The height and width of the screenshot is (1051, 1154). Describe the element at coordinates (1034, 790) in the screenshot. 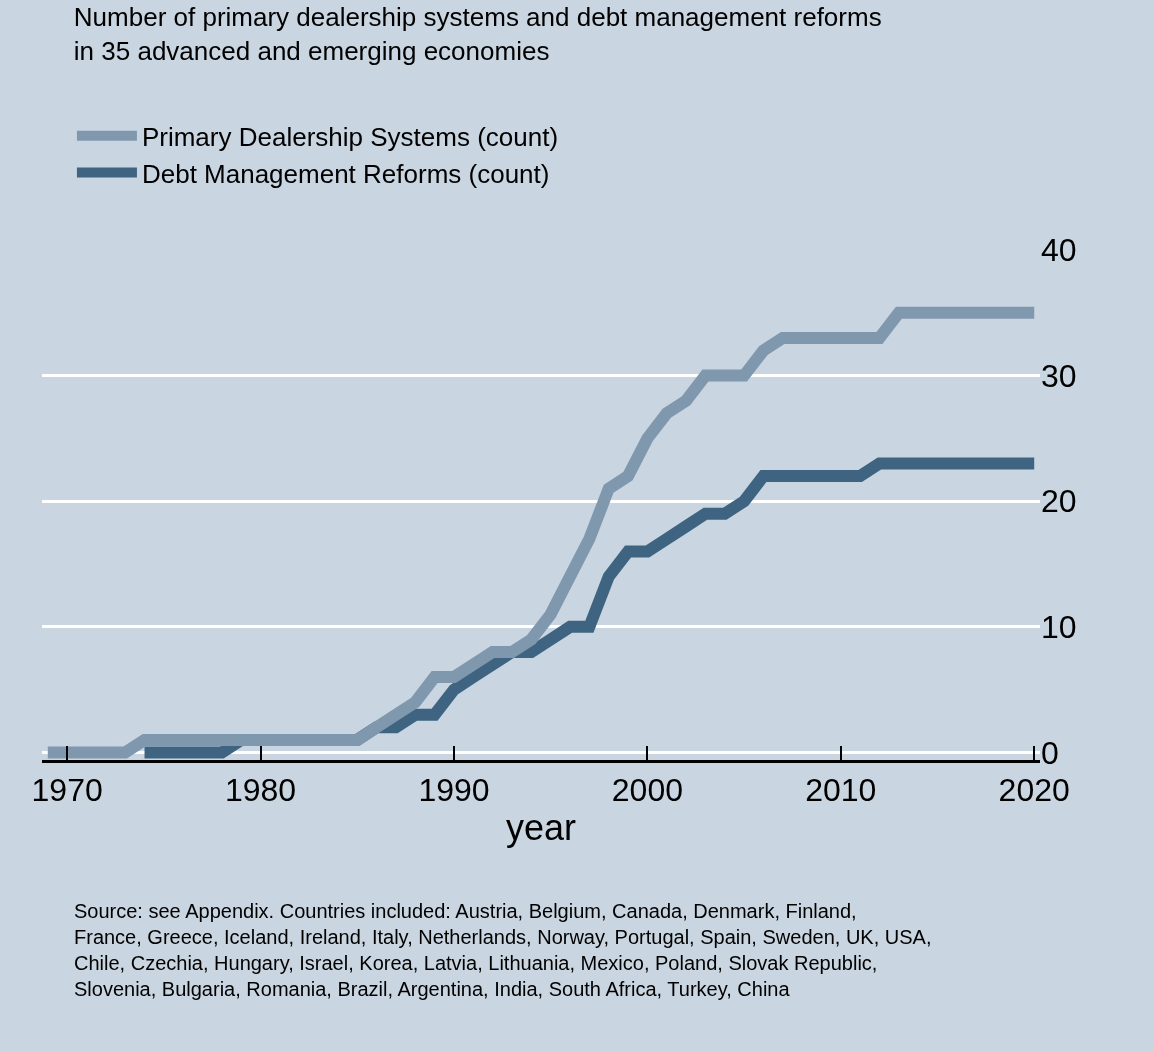

I see `x-tick-label: 2020` at that location.